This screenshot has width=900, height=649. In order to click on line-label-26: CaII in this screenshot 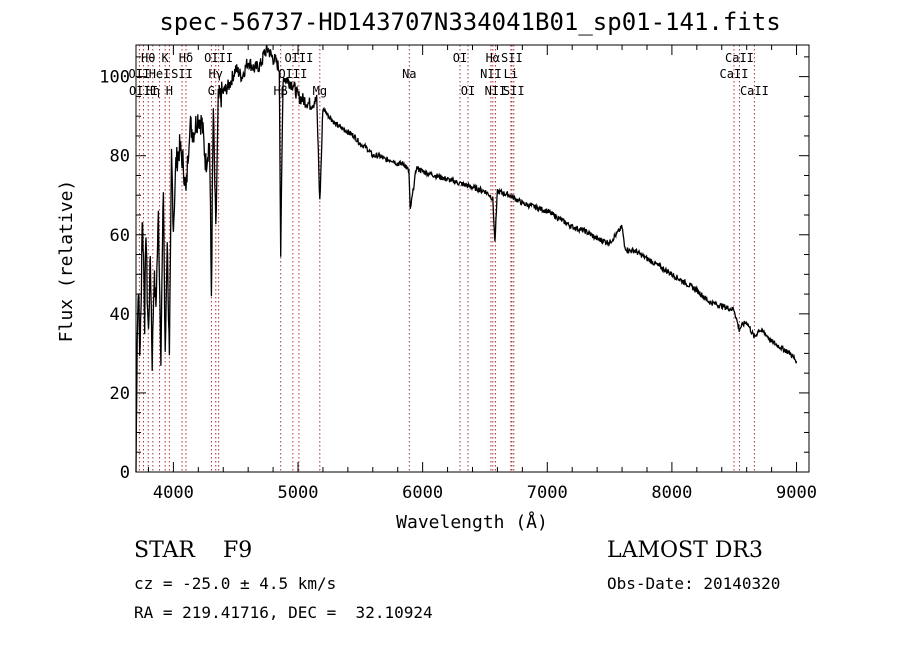, I will do `click(734, 74)`.